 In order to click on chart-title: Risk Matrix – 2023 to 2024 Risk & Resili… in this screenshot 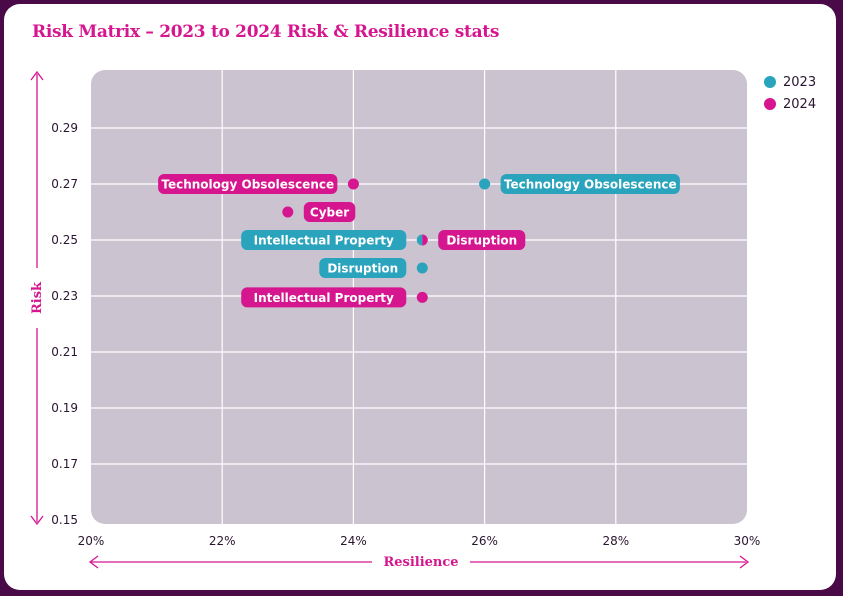, I will do `click(266, 32)`.